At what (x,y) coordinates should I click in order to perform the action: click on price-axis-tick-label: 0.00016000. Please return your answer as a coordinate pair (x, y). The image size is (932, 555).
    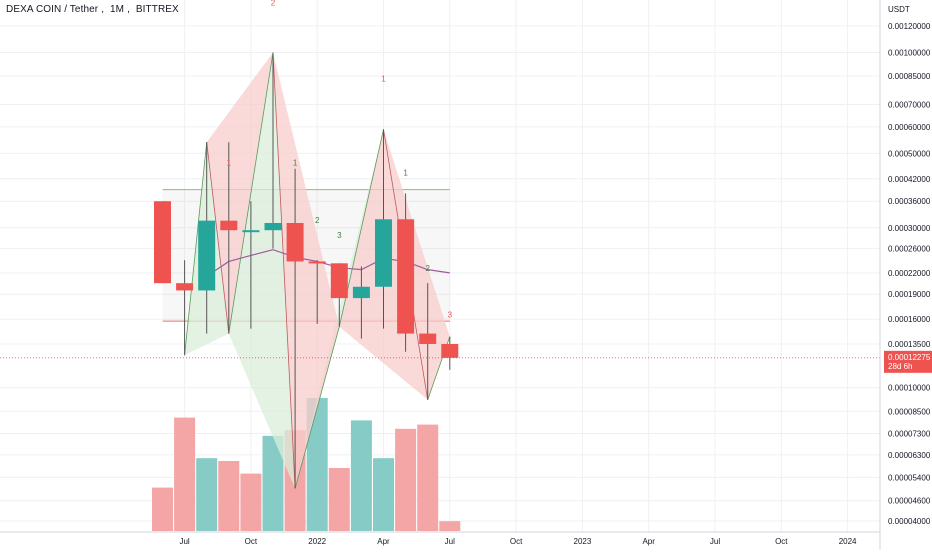
    Looking at the image, I should click on (909, 319).